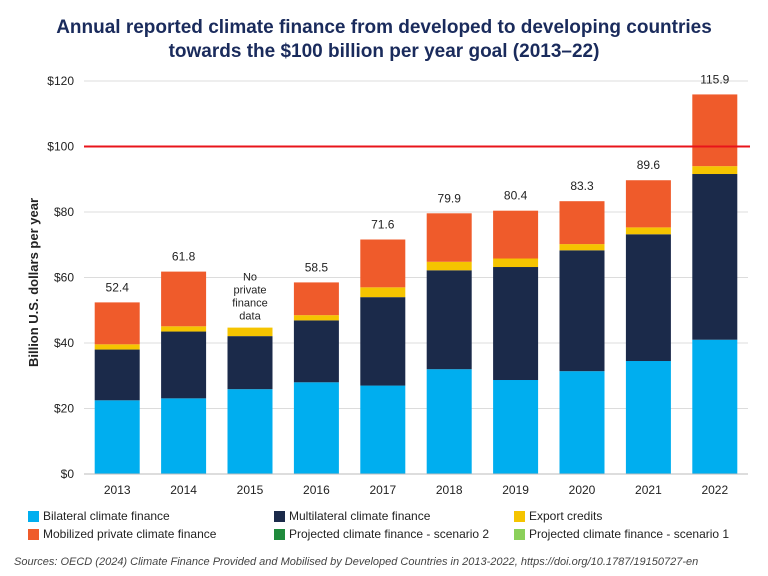  What do you see at coordinates (383, 225) in the screenshot?
I see `total-data-label: 71.6` at bounding box center [383, 225].